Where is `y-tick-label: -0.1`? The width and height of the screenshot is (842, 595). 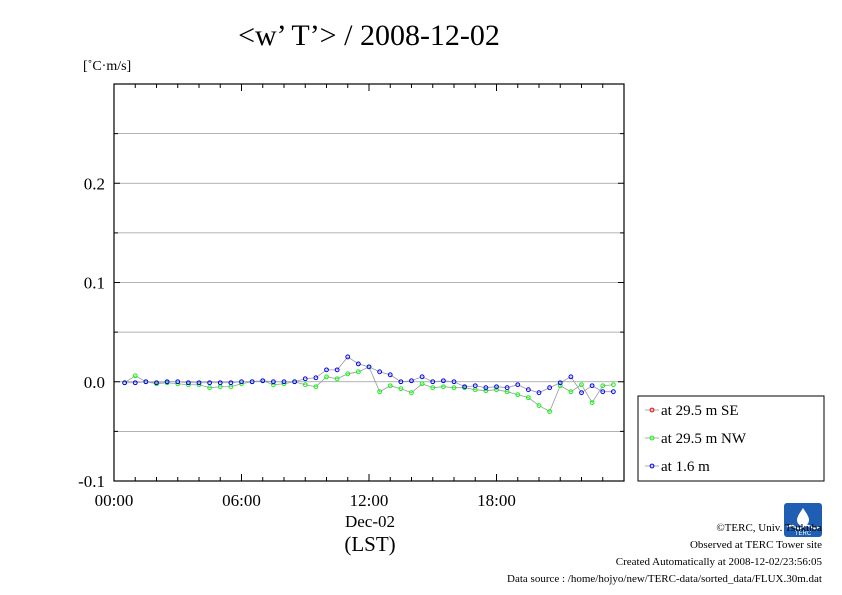
y-tick-label: -0.1 is located at coordinates (91, 481).